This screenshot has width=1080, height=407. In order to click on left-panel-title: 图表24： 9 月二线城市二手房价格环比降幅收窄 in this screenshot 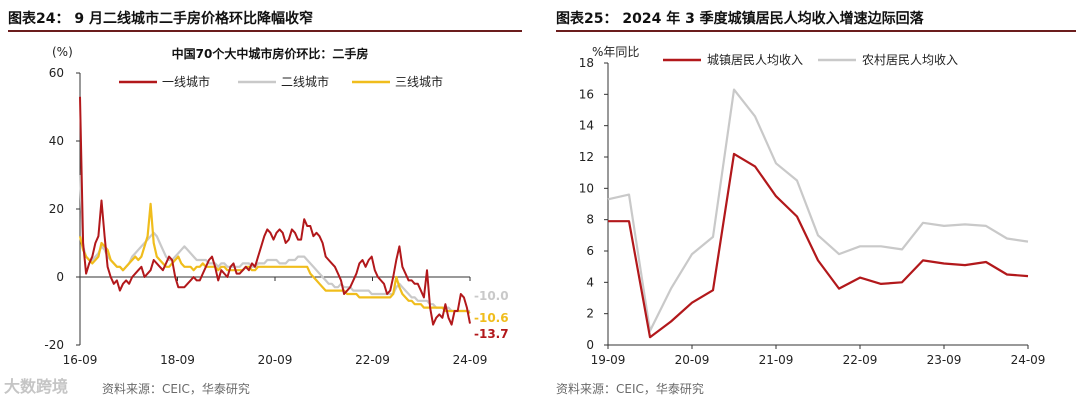, I will do `click(160, 19)`.